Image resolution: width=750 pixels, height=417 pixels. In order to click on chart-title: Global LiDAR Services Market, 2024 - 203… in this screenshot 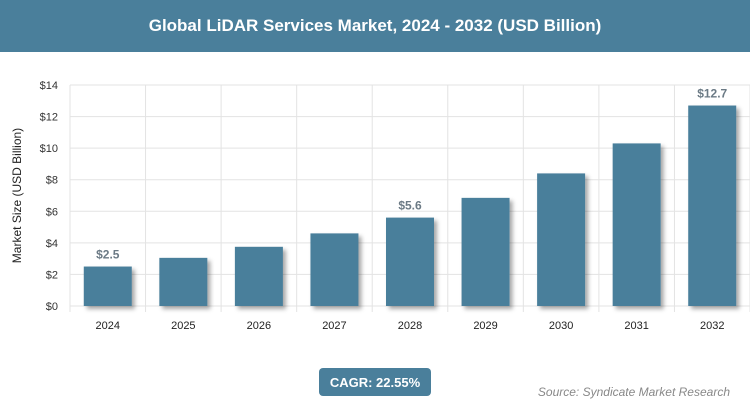, I will do `click(375, 26)`.